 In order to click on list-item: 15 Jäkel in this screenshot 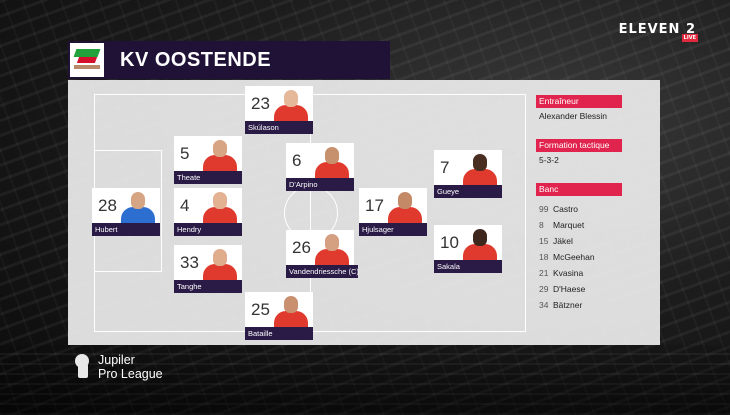, I will do `click(556, 241)`.